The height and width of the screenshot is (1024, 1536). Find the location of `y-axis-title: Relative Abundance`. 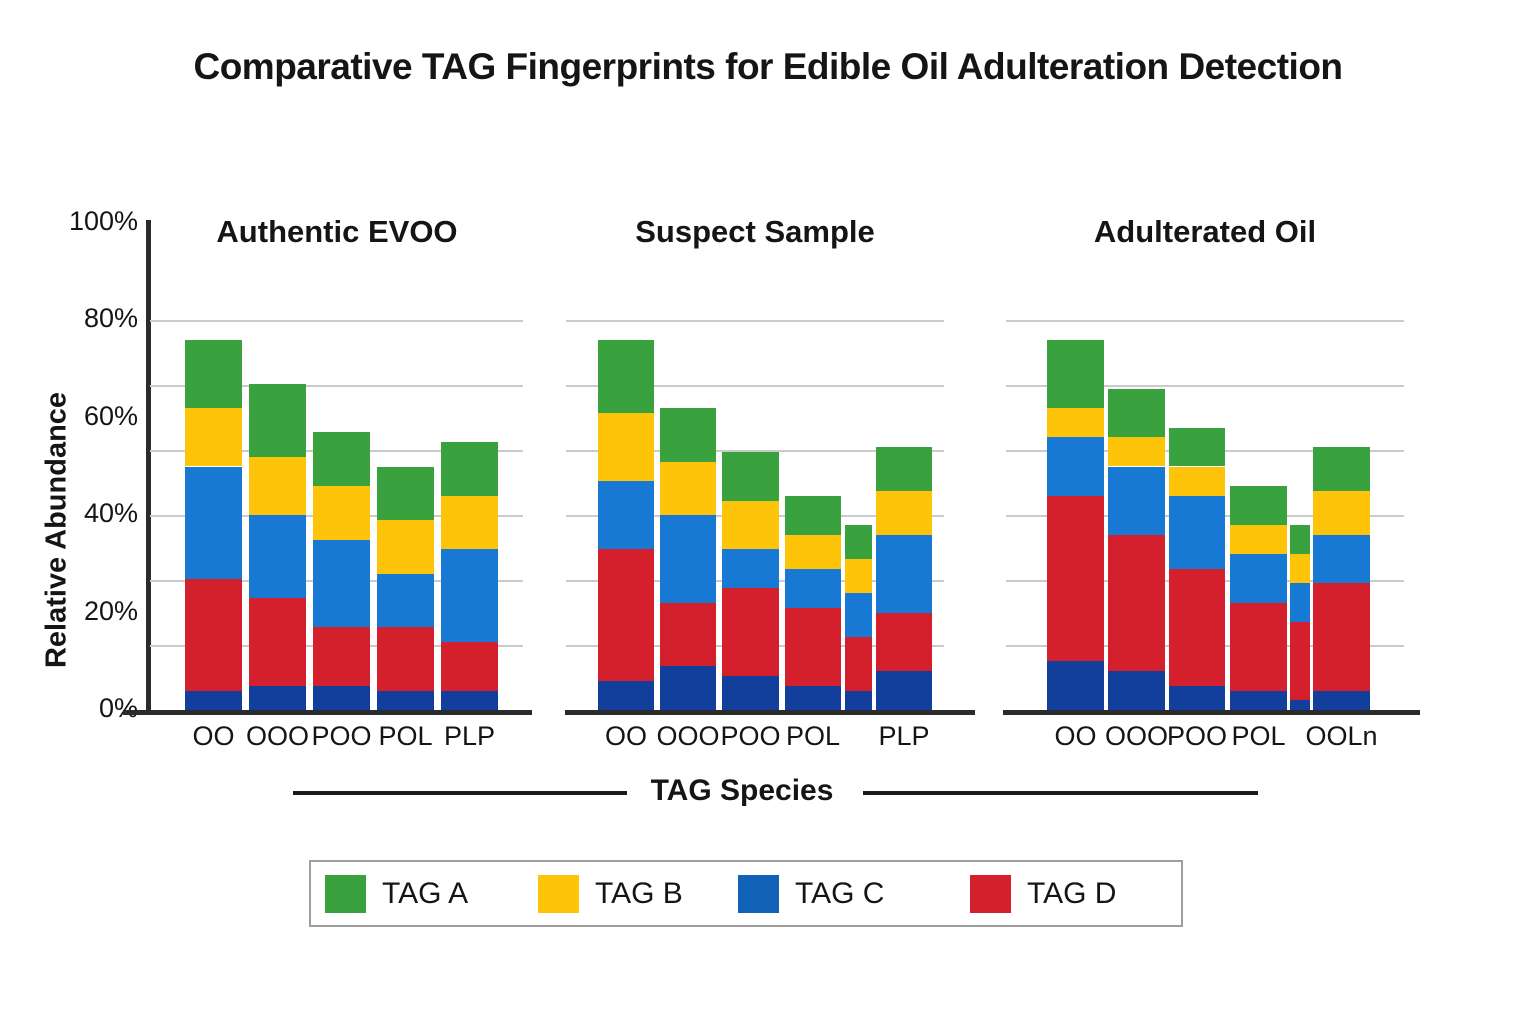

y-axis-title: Relative Abundance is located at coordinates (56, 530).